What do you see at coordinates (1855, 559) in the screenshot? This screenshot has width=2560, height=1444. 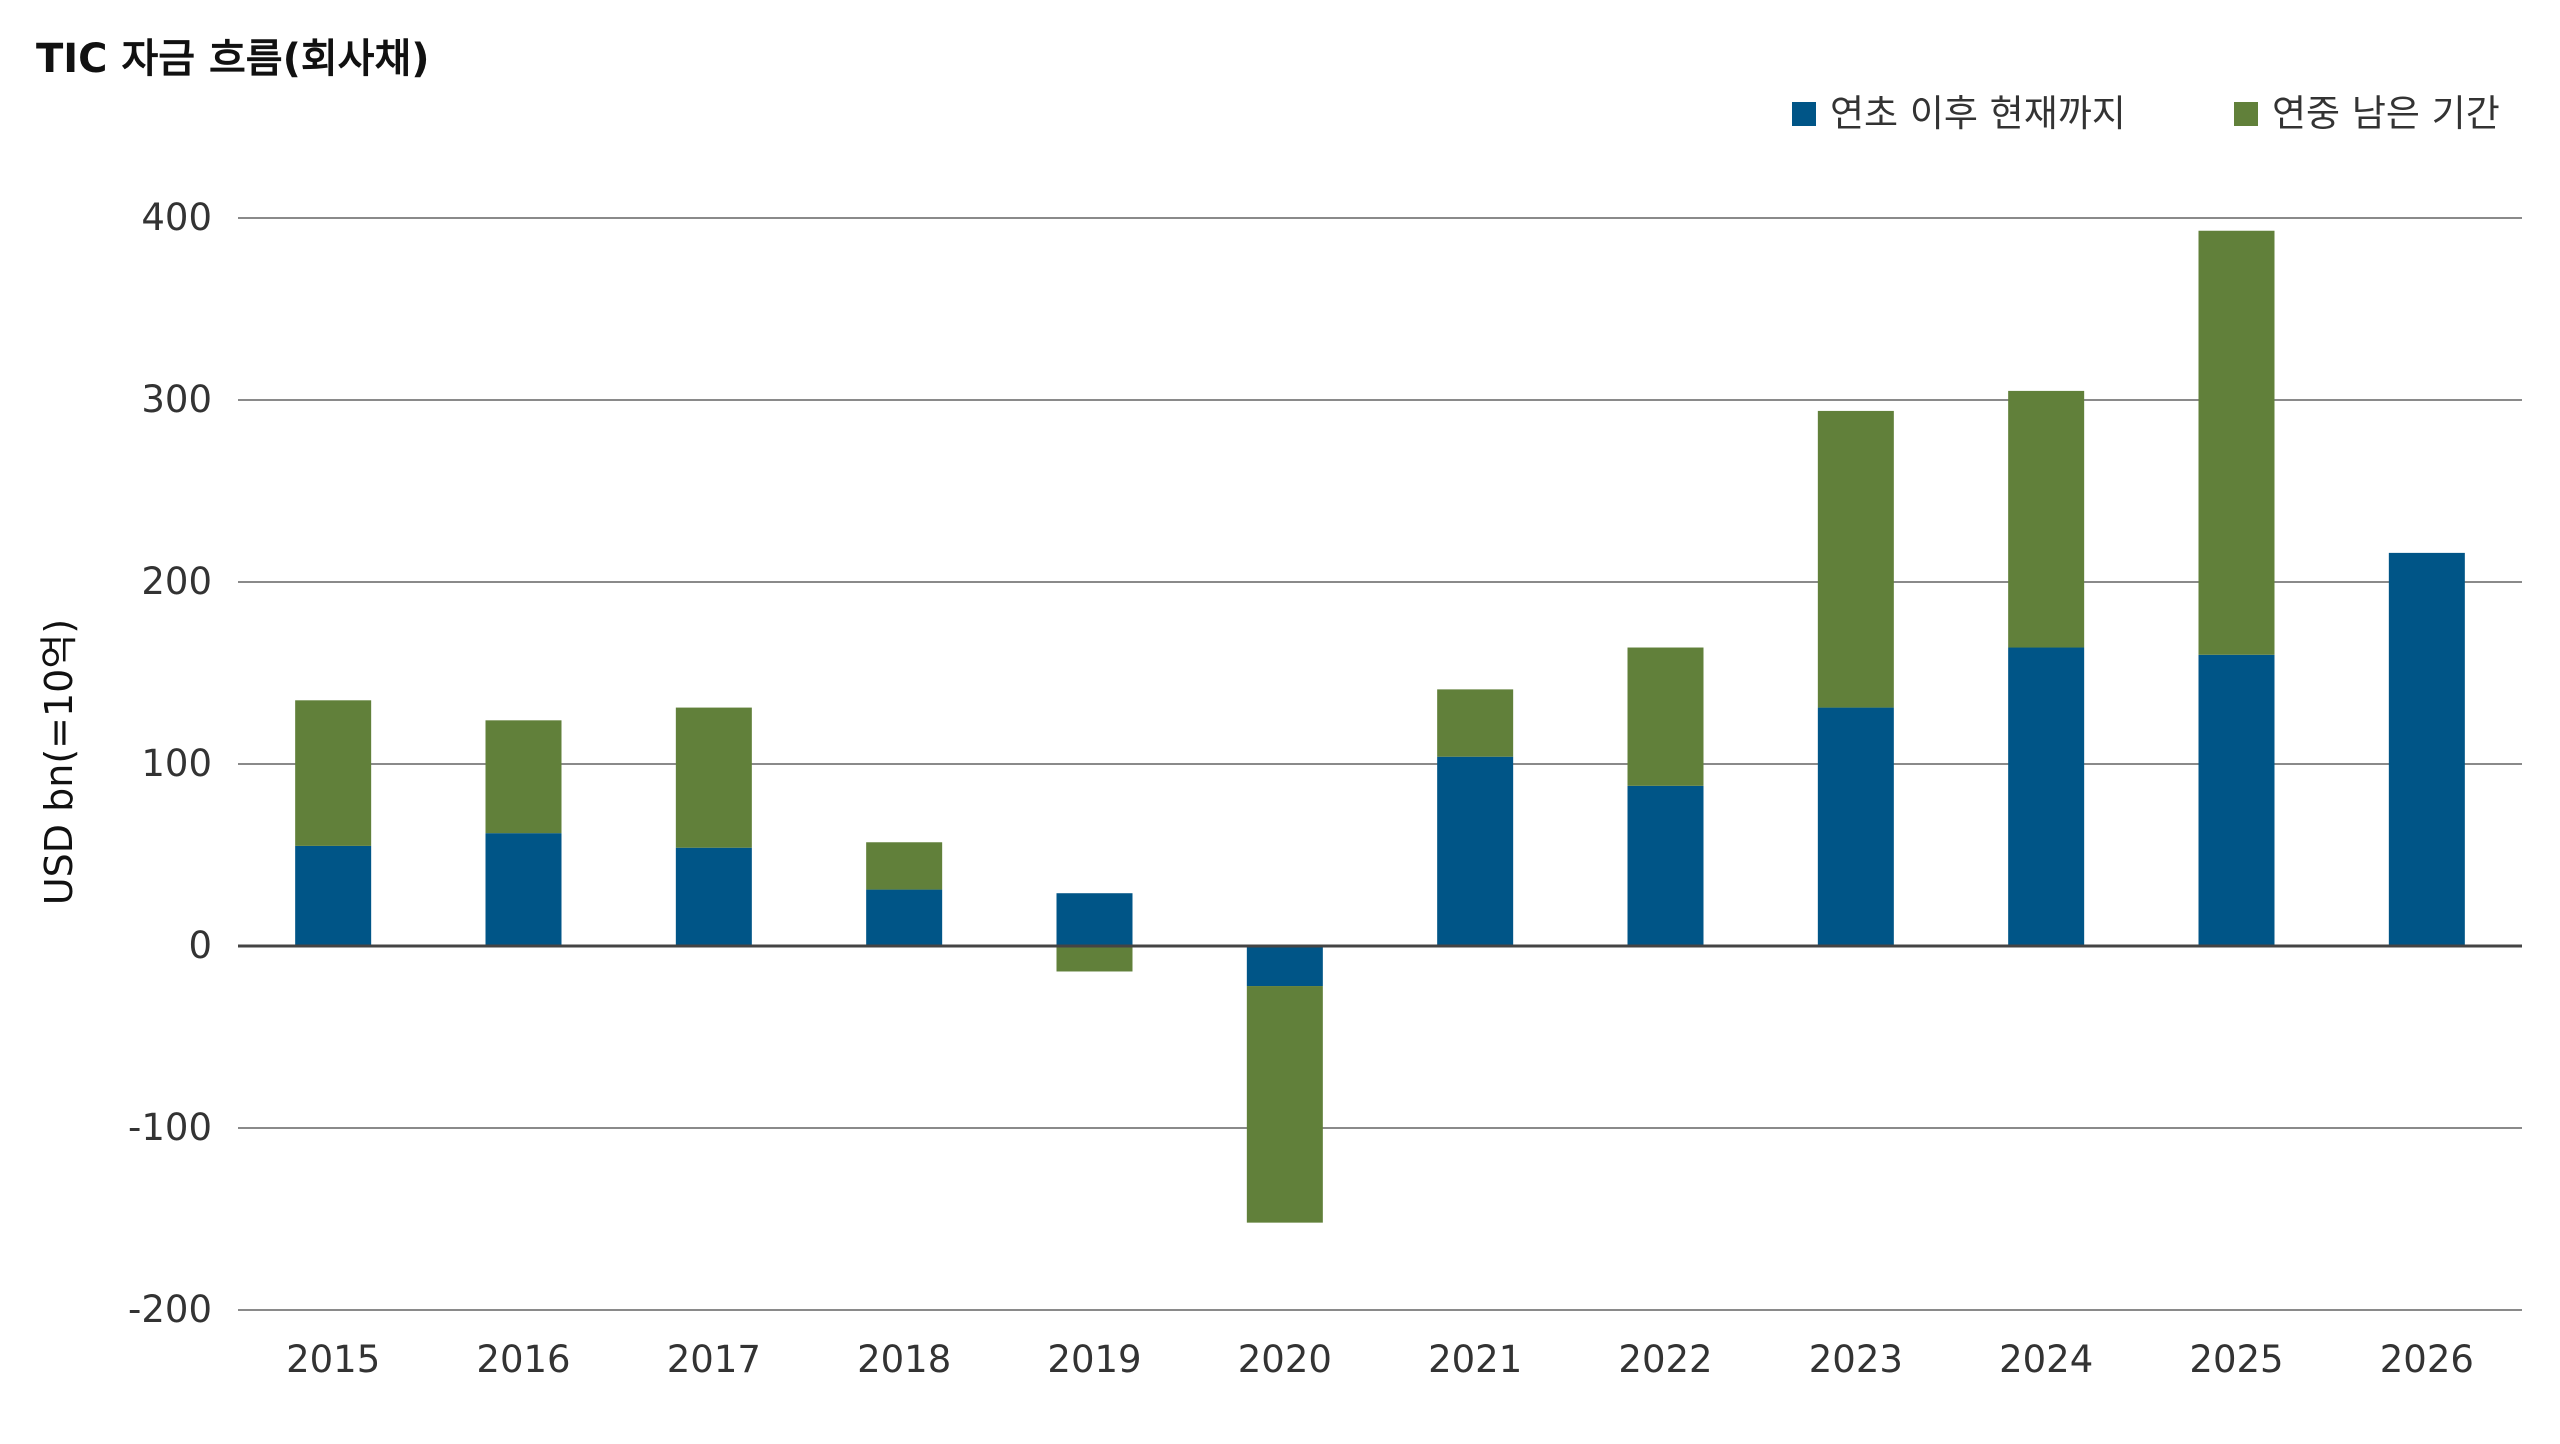 I see `bar-2023-remaining` at bounding box center [1855, 559].